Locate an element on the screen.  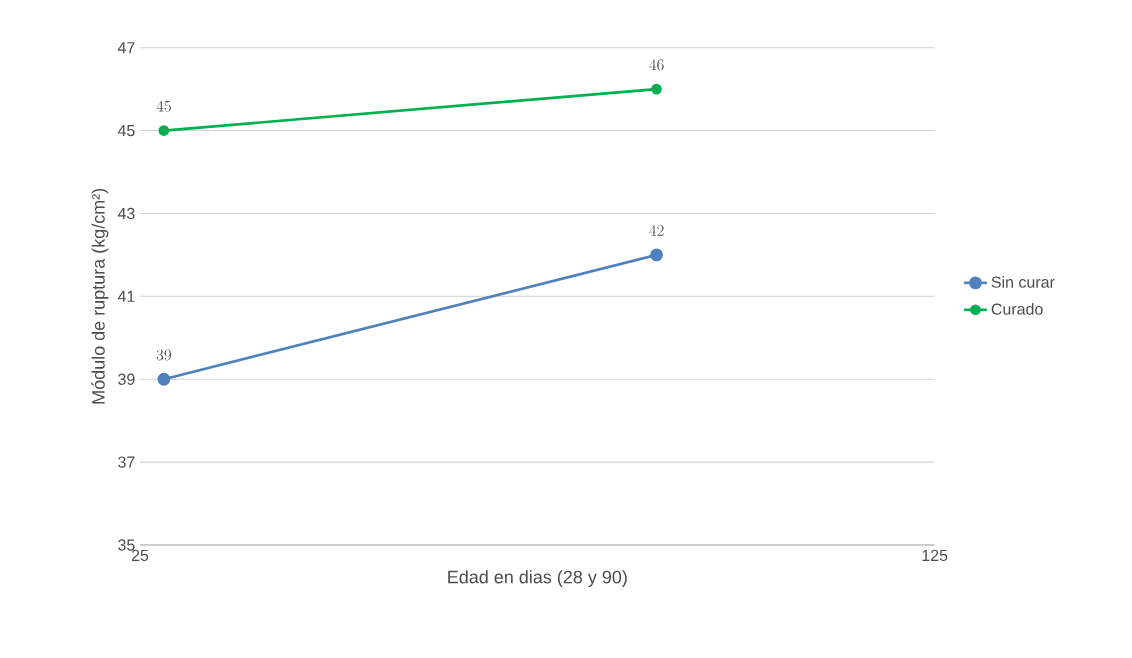
y-tick-label: 41 is located at coordinates (126, 296).